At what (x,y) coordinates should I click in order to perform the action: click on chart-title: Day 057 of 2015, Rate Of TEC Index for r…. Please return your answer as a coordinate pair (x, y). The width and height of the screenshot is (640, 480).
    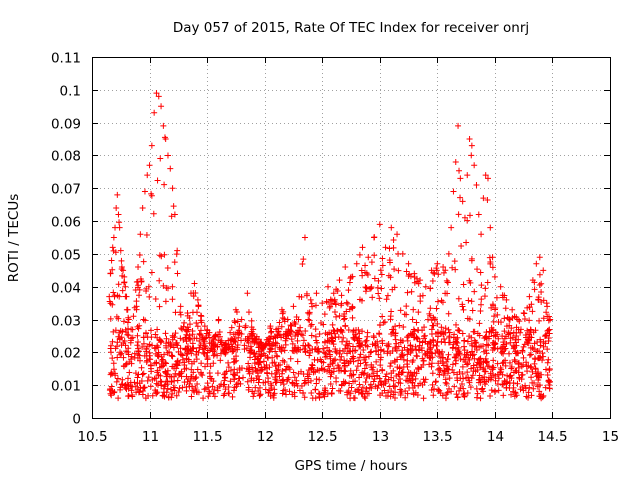
    Looking at the image, I should click on (351, 28).